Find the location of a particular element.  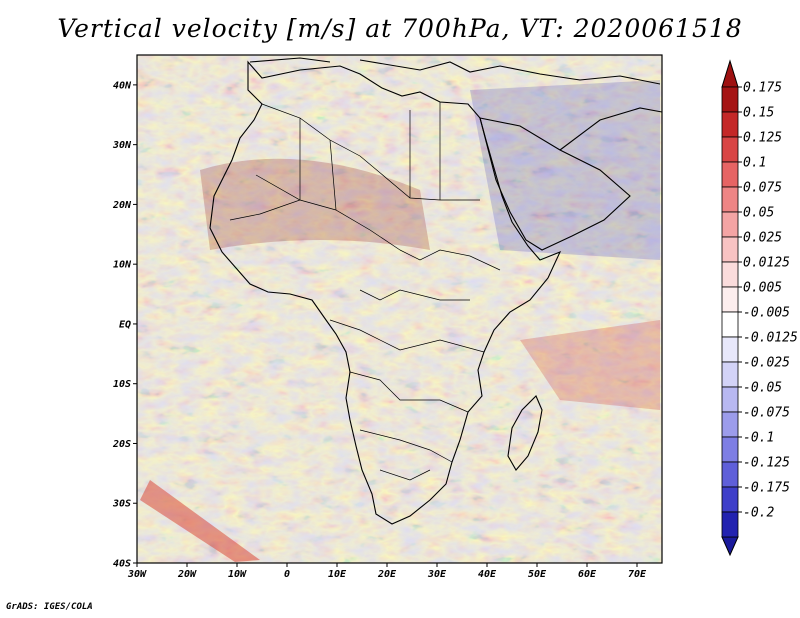

colorbar-min-arrow is located at coordinates (730, 546).